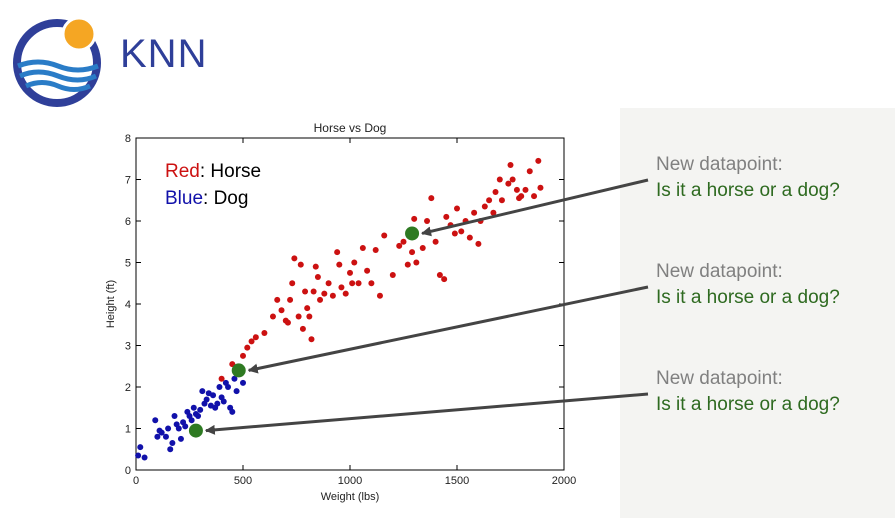 The height and width of the screenshot is (518, 895). What do you see at coordinates (182, 171) in the screenshot?
I see `legend-color-word: Red` at bounding box center [182, 171].